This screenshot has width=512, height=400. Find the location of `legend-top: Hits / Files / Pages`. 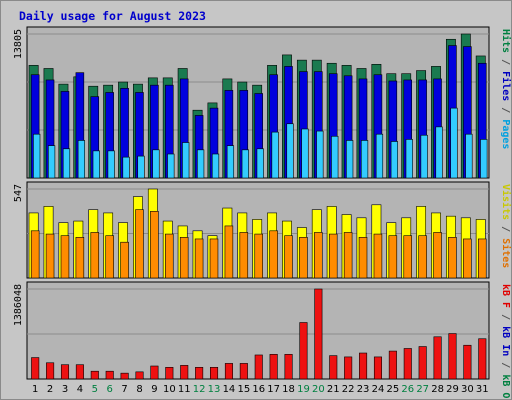

legend-top: Hits / Files / Pages is located at coordinates (505, 89).